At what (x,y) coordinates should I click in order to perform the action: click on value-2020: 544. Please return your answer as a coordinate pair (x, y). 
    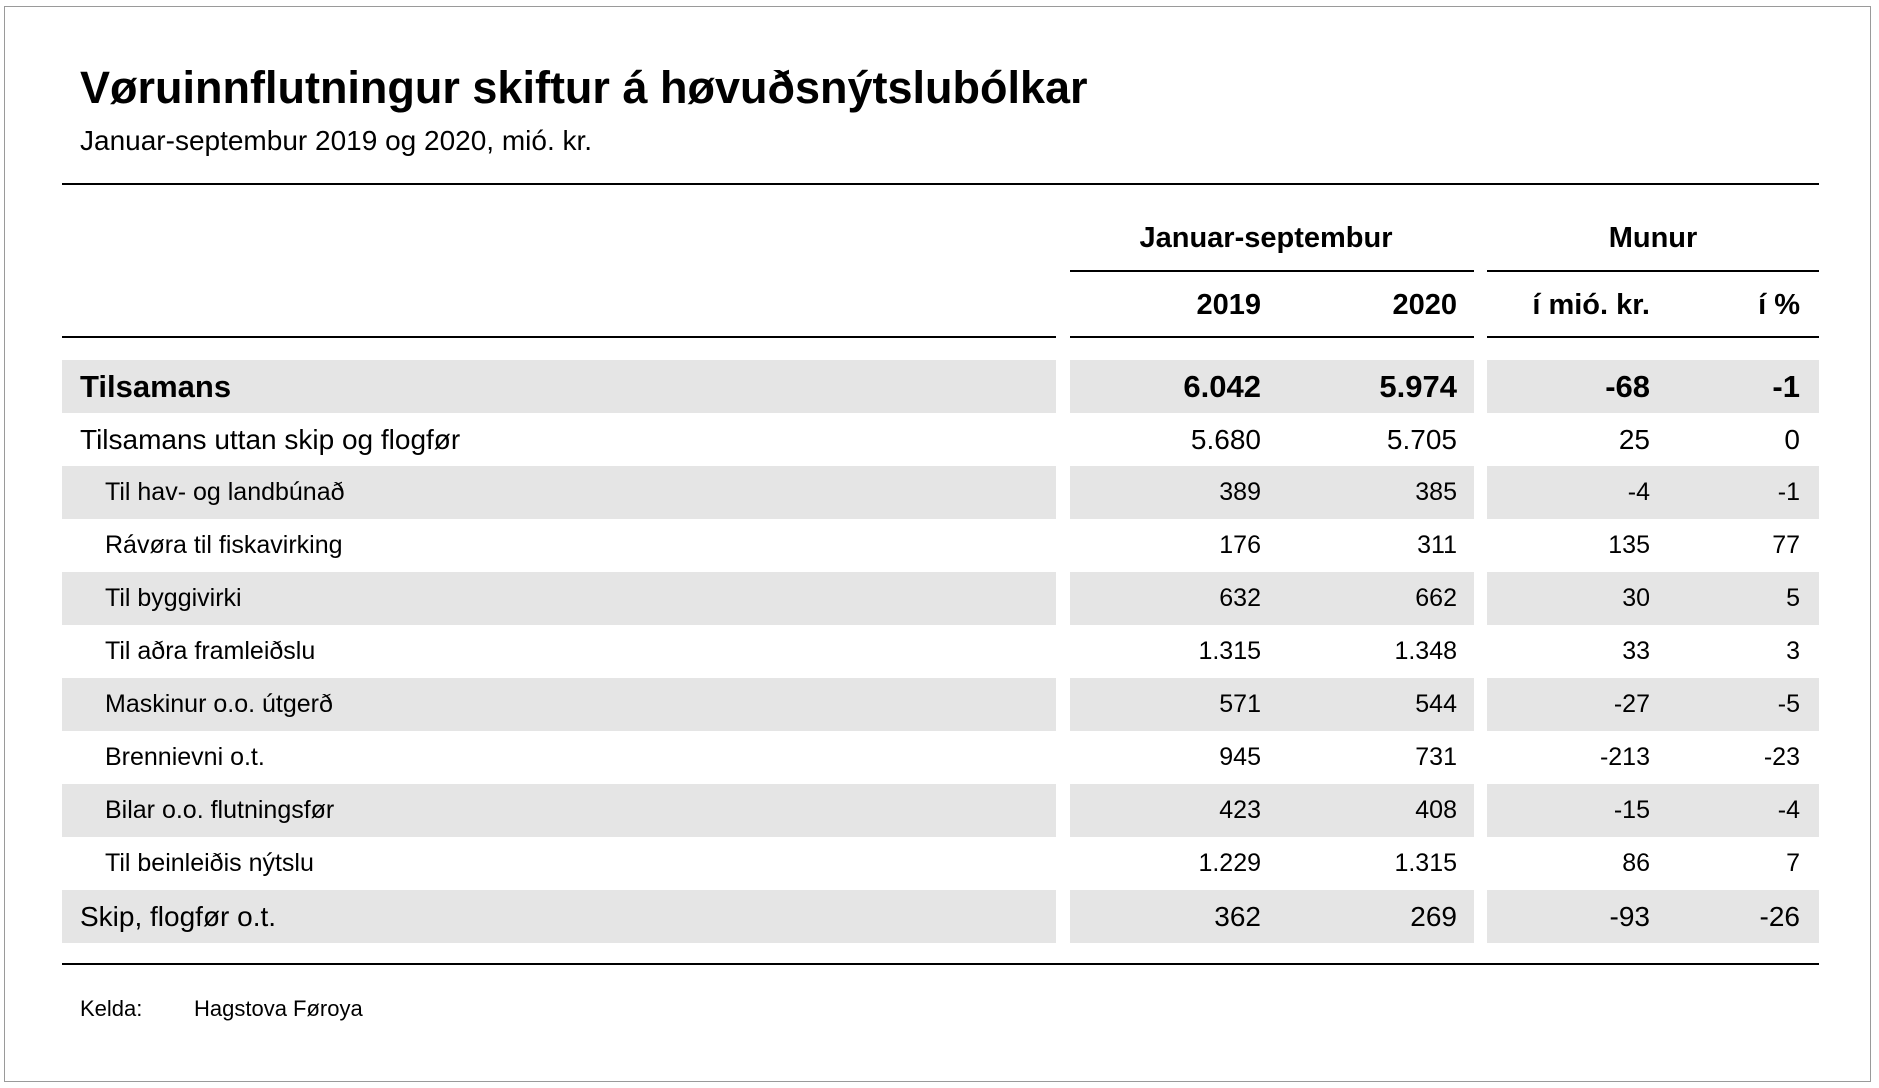
    Looking at the image, I should click on (1436, 704).